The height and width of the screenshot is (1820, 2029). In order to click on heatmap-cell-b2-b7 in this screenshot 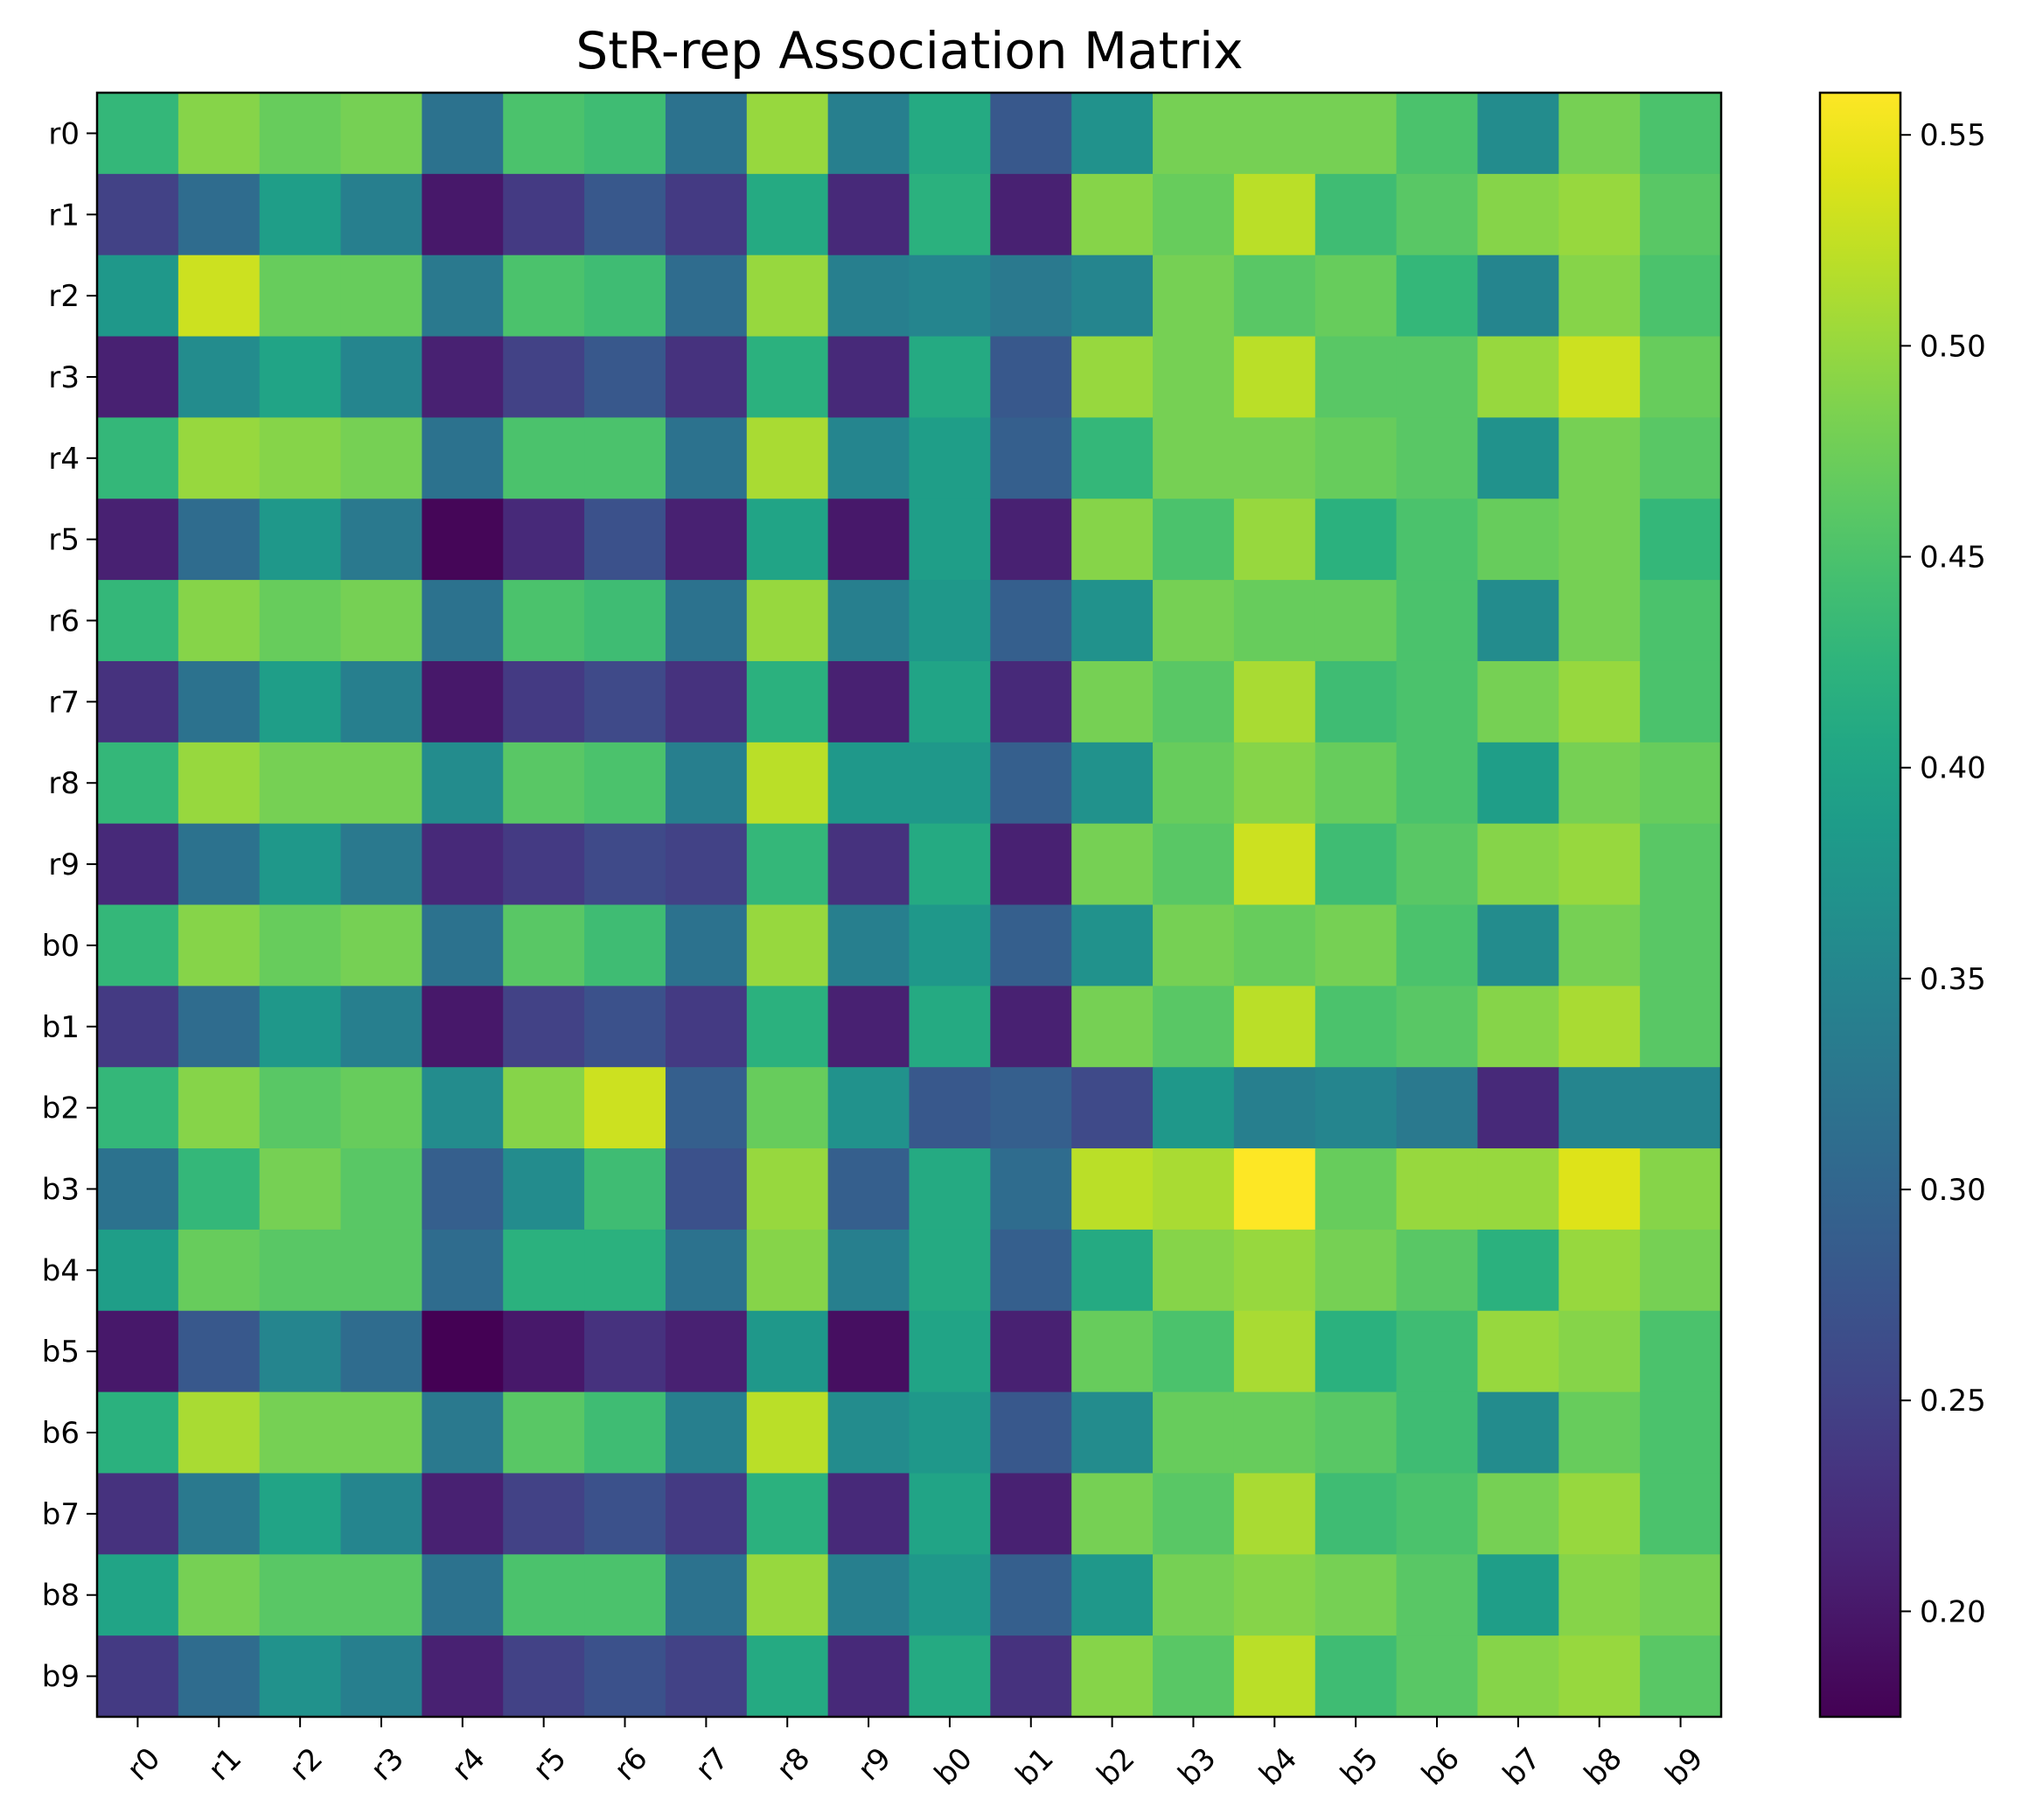, I will do `click(1518, 1108)`.